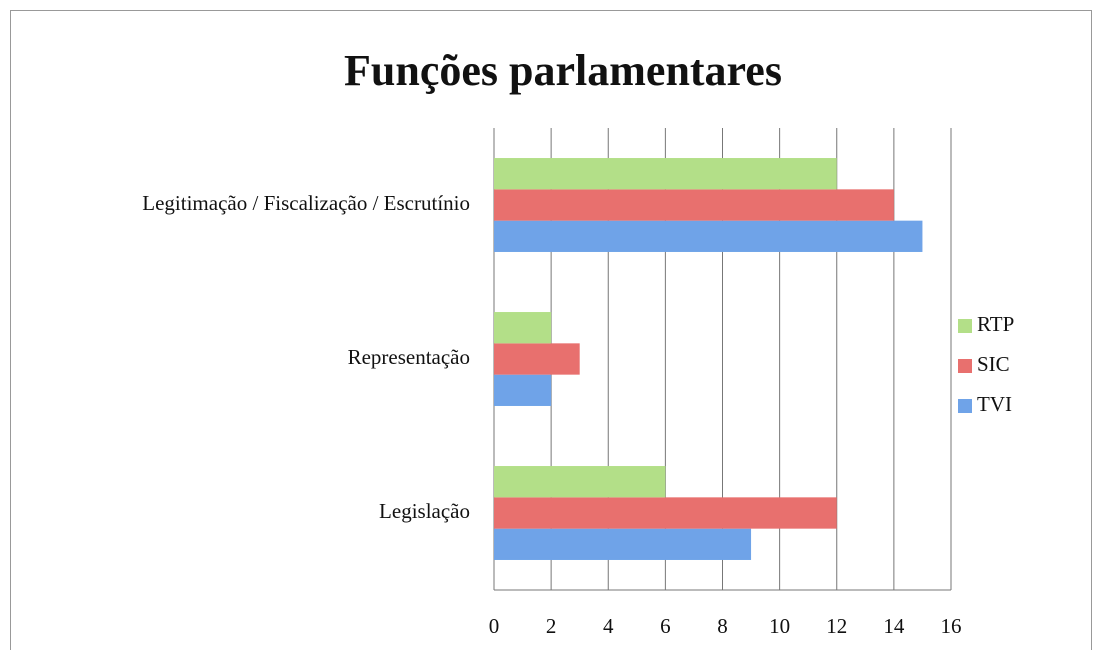 The image size is (1102, 650). Describe the element at coordinates (563, 70) in the screenshot. I see `chart-title: Funções parlamentares` at that location.